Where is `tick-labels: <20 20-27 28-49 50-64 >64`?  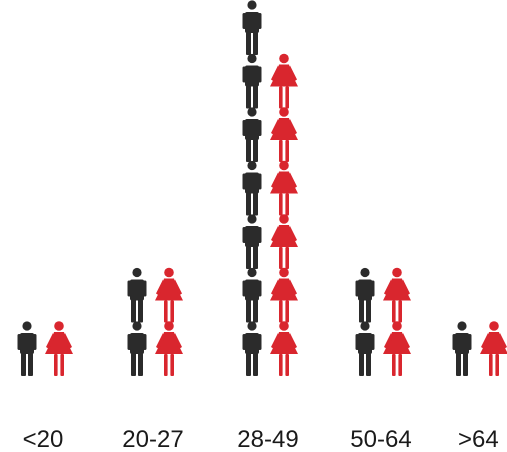
tick-labels: <20 20-27 28-49 50-64 >64 is located at coordinates (261, 439).